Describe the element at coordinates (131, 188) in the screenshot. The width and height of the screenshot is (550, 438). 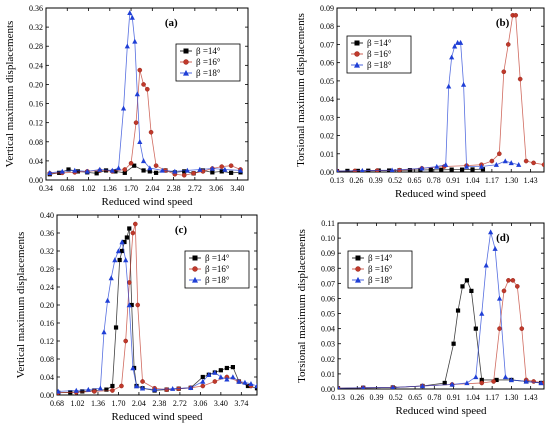
I see `x-tick-label: 1.70` at that location.